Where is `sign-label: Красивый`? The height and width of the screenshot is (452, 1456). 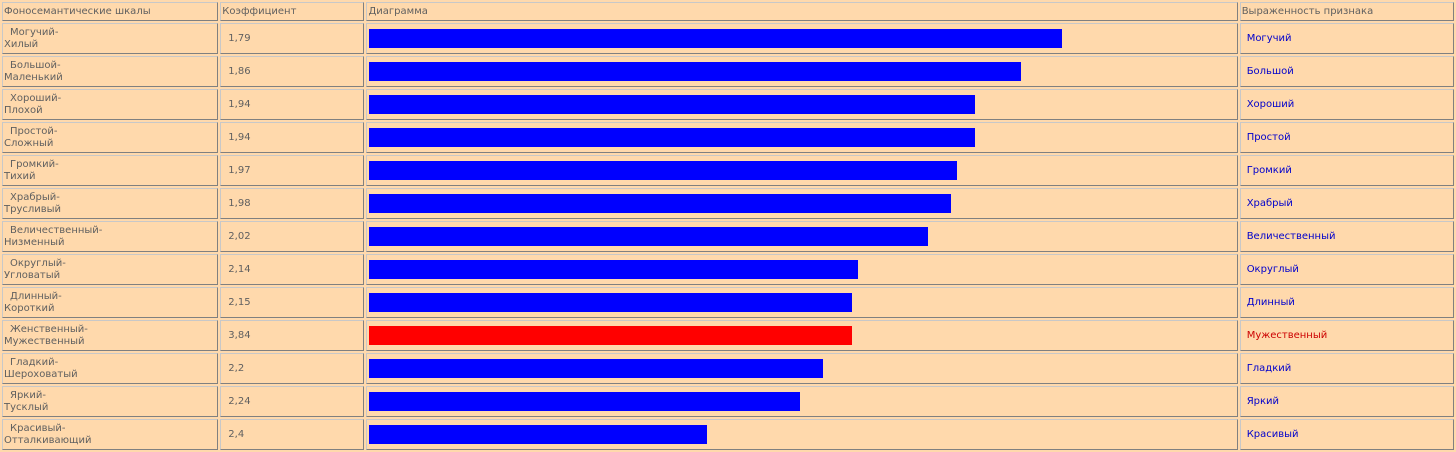
sign-label: Красивый is located at coordinates (1272, 434).